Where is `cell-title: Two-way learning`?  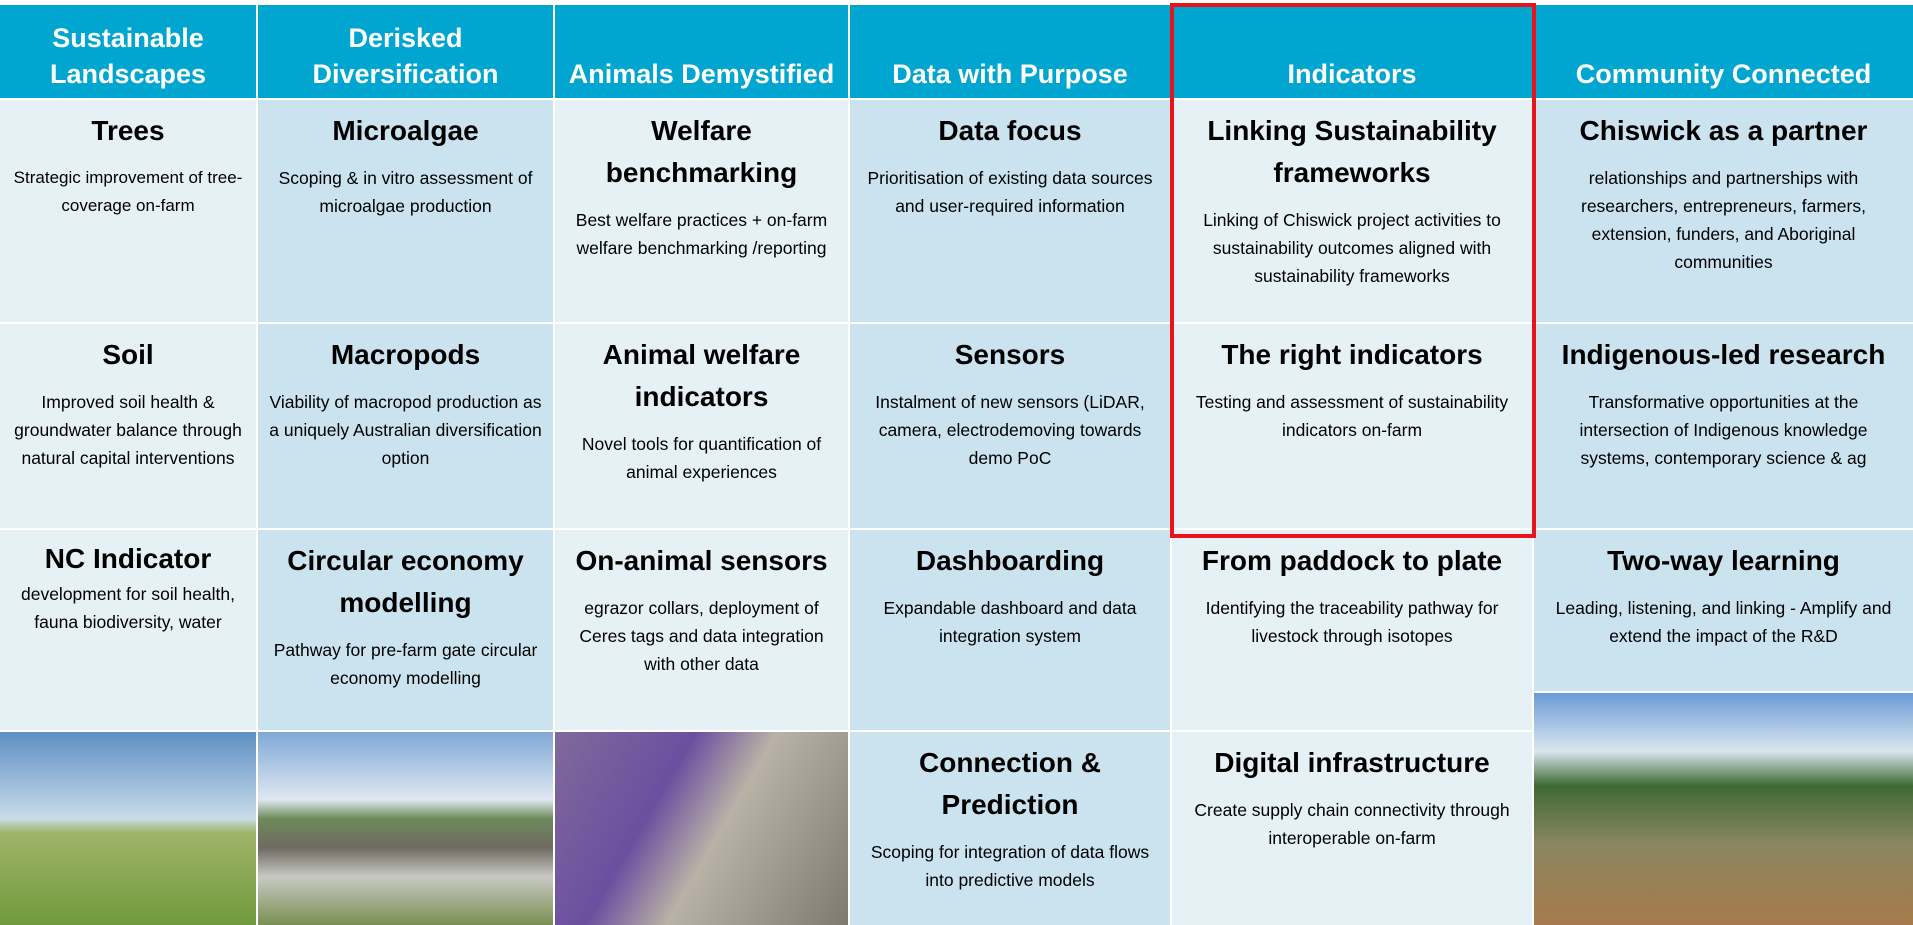
cell-title: Two-way learning is located at coordinates (1723, 560).